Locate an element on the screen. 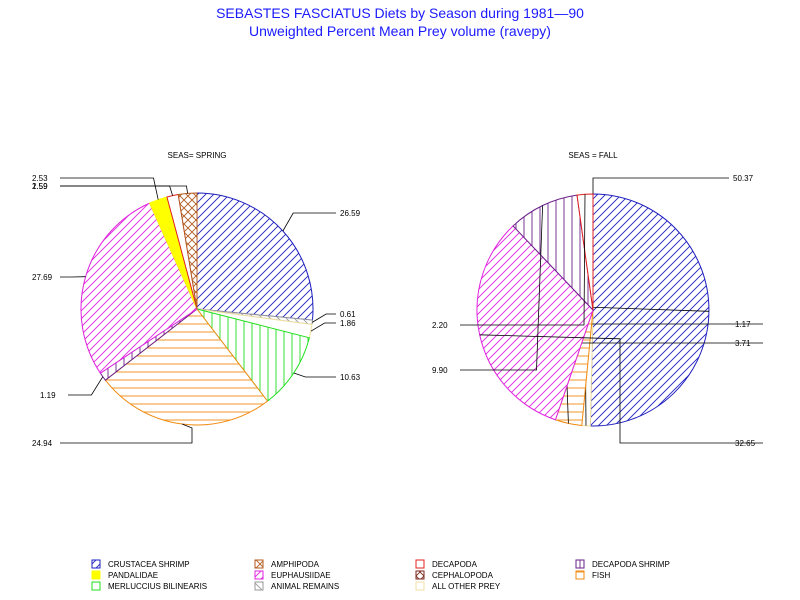  pie-title: SEAS = FALL is located at coordinates (593, 155).